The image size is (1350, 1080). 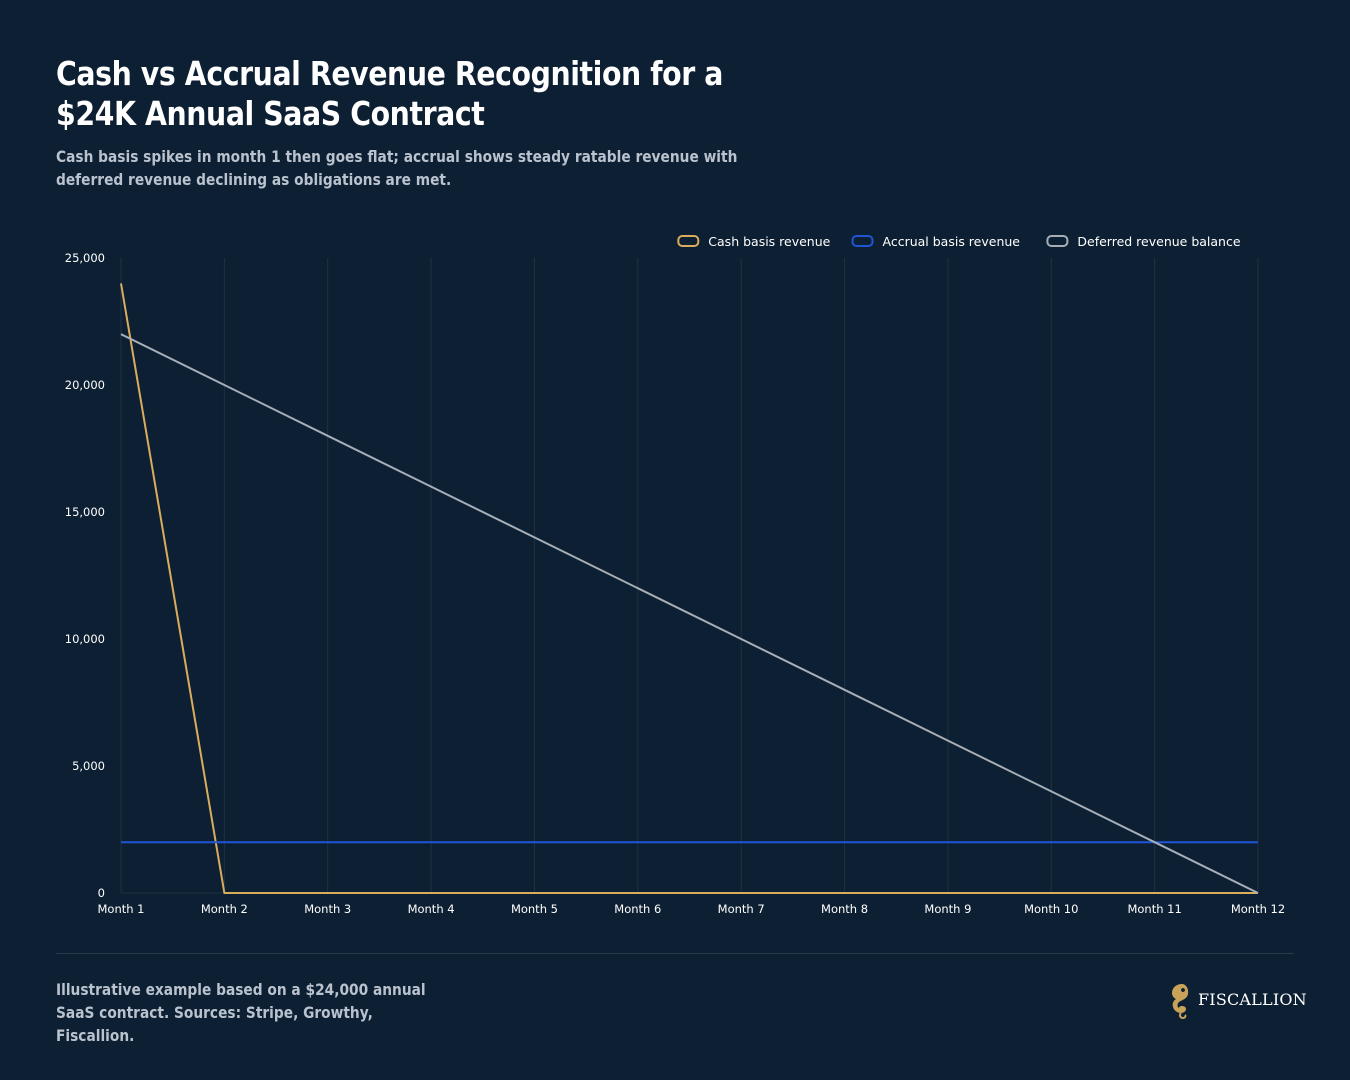 I want to click on legend-item: Deferred revenue balance, so click(x=1143, y=241).